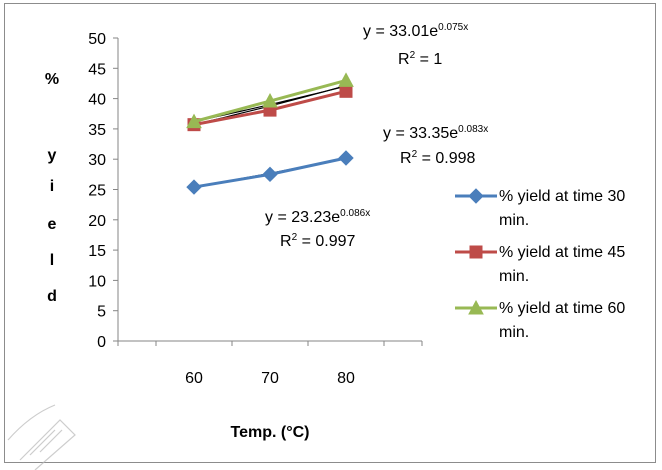  Describe the element at coordinates (270, 133) in the screenshot. I see `series-group` at that location.